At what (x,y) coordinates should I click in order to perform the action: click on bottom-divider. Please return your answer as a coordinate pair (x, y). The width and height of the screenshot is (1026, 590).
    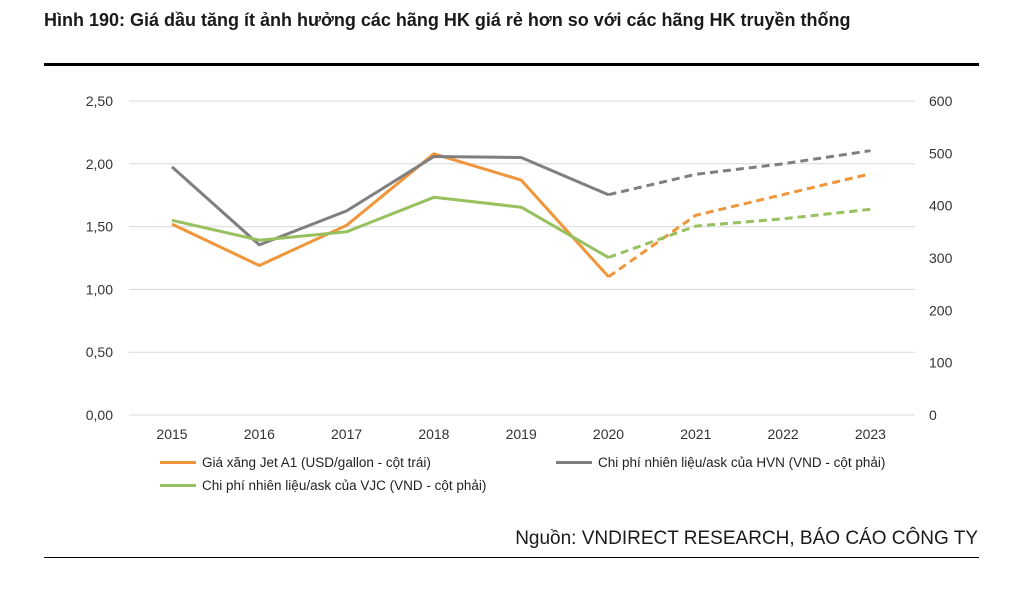
    Looking at the image, I should click on (511, 557).